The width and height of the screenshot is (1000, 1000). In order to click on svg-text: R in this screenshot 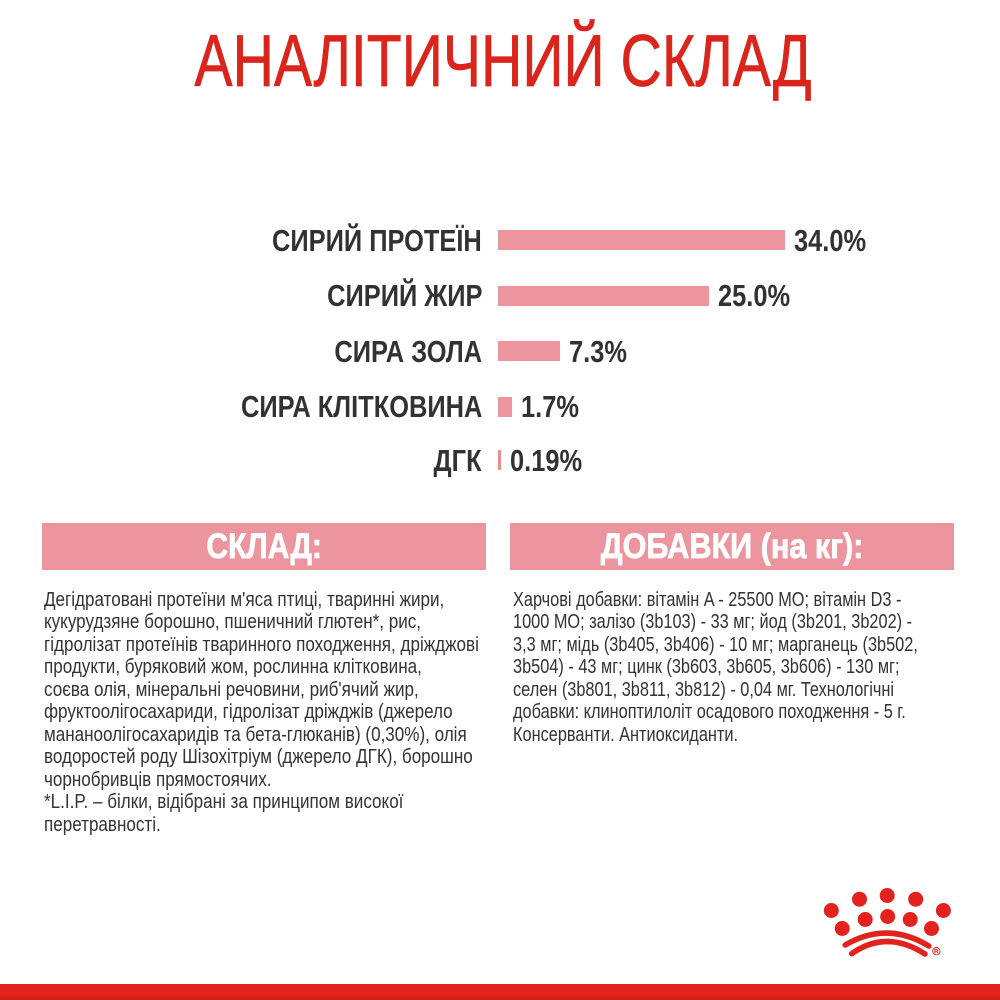, I will do `click(936, 952)`.